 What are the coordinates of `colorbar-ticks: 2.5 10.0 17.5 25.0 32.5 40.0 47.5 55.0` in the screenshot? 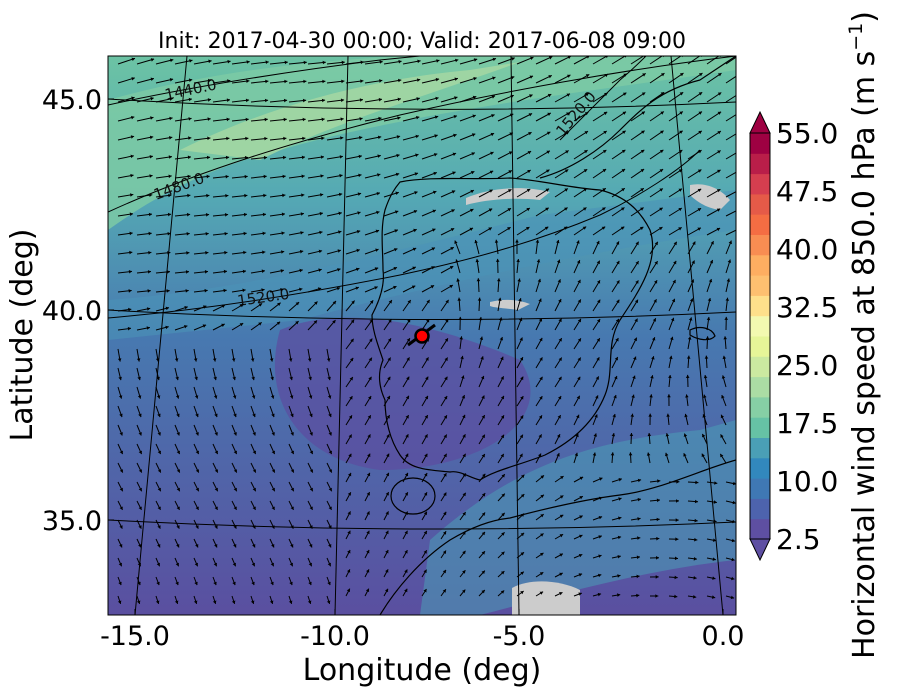 It's located at (807, 336).